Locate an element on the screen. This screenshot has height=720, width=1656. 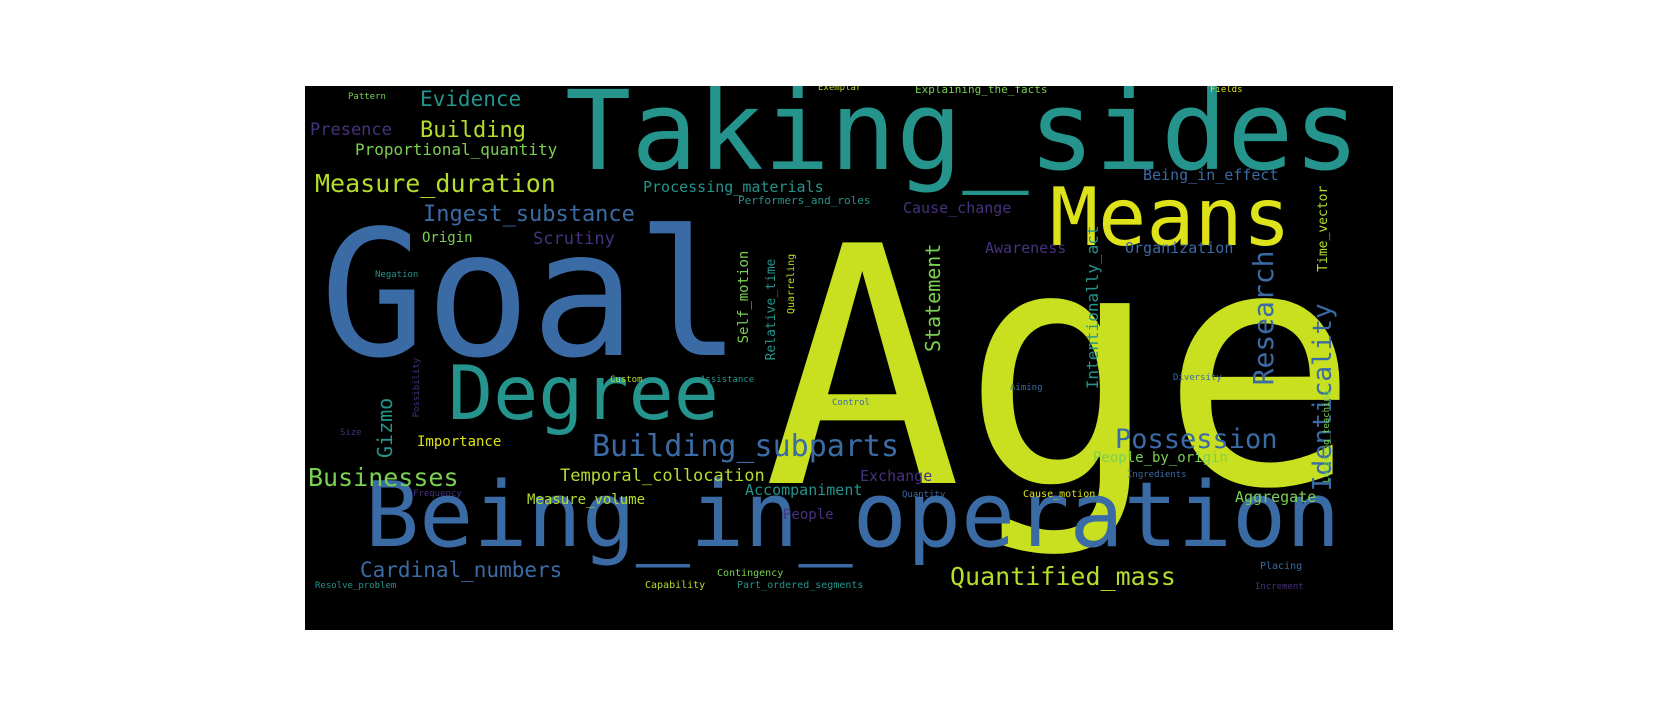
word-part-ordered-segments: Part_ordered_segments is located at coordinates (800, 585).